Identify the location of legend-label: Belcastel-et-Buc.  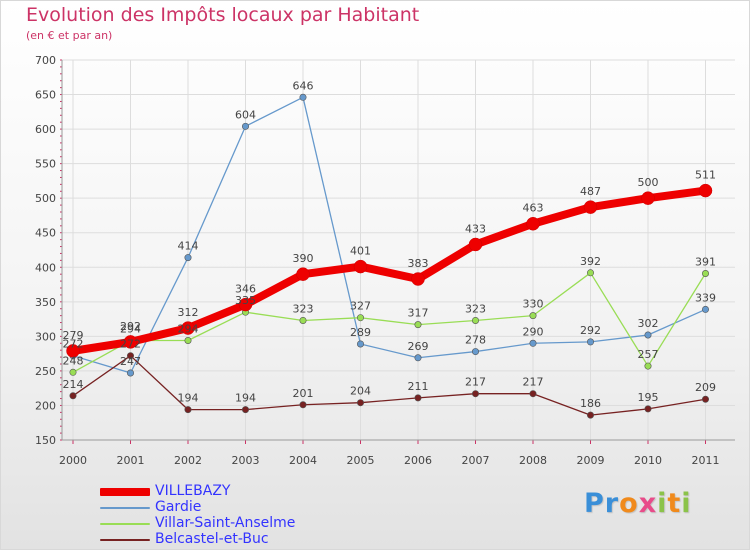
(212, 539).